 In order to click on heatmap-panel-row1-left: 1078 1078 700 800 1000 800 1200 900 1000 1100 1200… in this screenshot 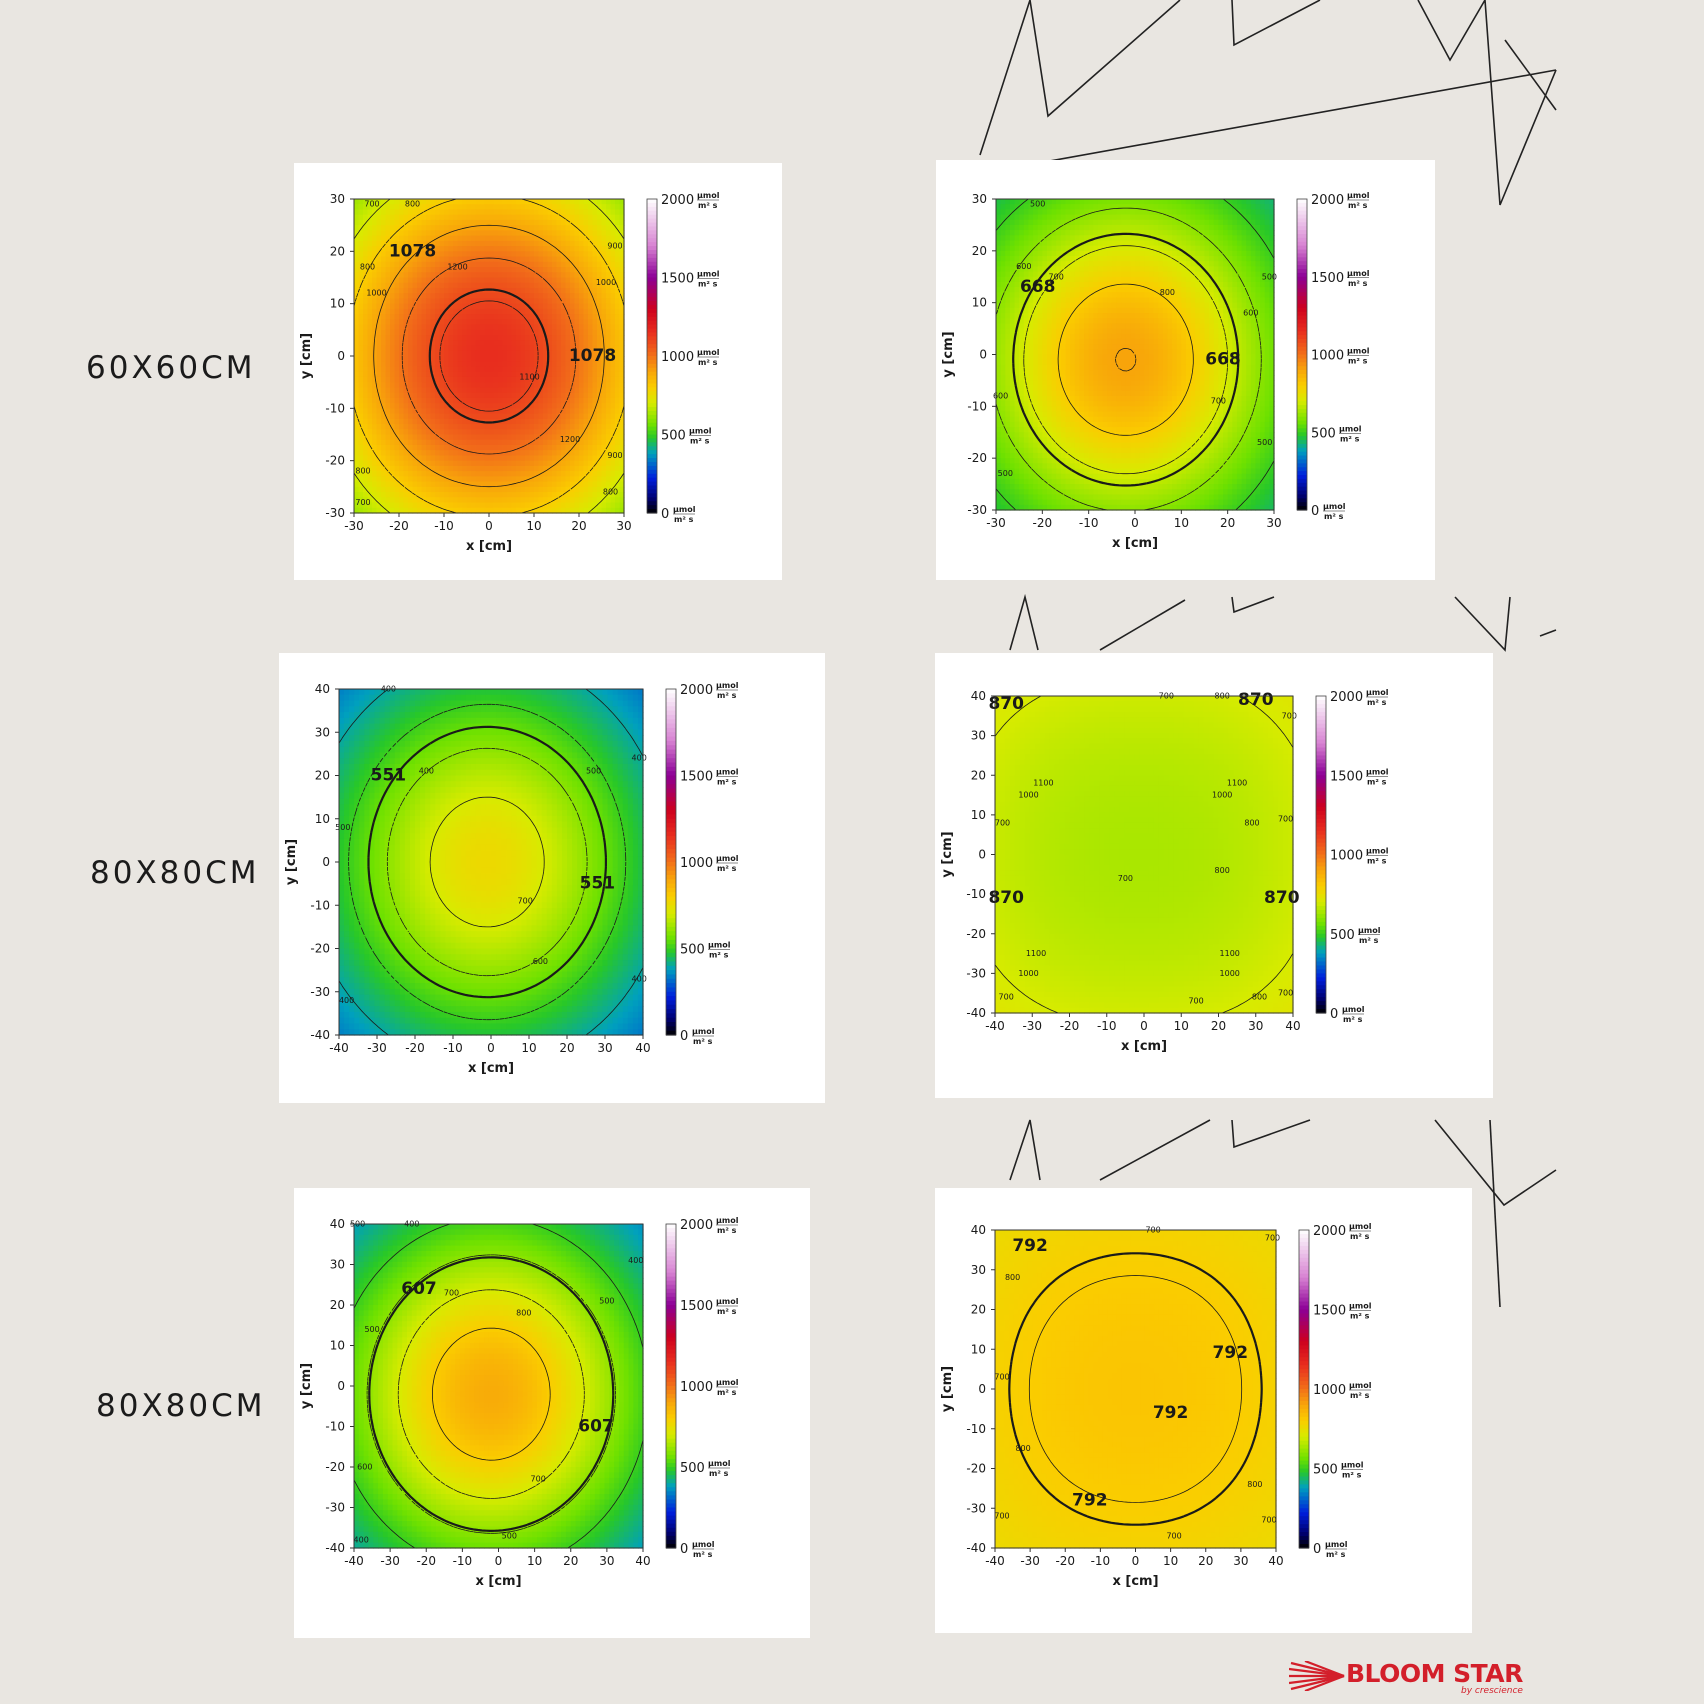, I will do `click(538, 371)`.